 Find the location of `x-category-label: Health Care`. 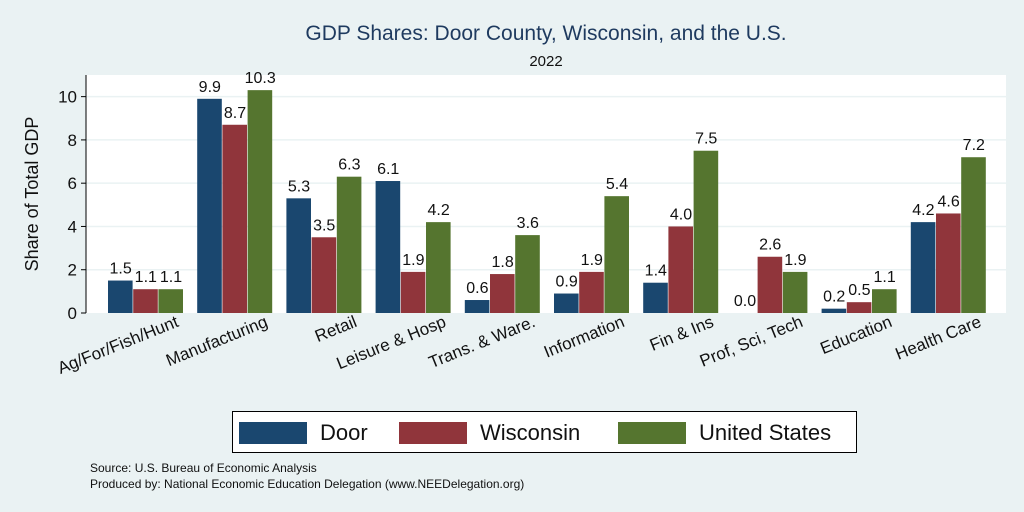

x-category-label: Health Care is located at coordinates (938, 338).